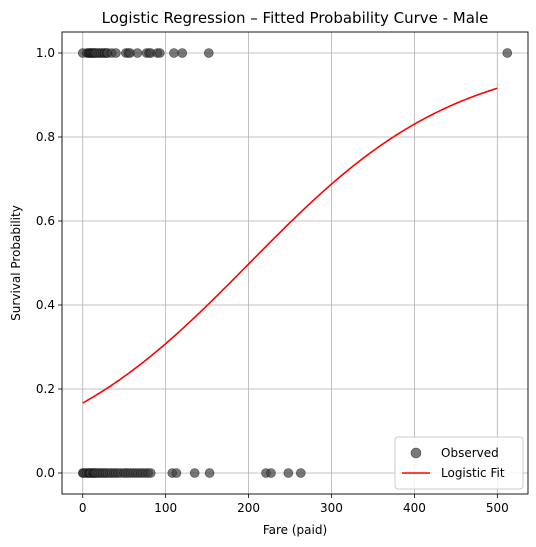 The width and height of the screenshot is (536, 547). I want to click on legend-box, so click(459, 463).